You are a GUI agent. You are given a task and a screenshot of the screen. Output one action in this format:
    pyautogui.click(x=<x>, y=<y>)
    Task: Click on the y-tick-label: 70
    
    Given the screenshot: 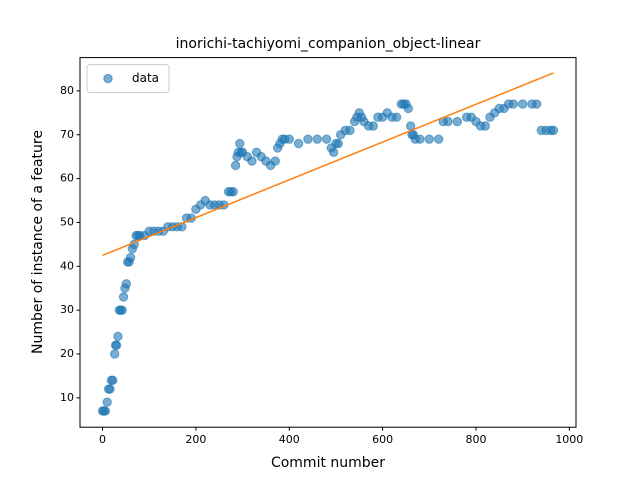 What is the action you would take?
    pyautogui.click(x=67, y=134)
    